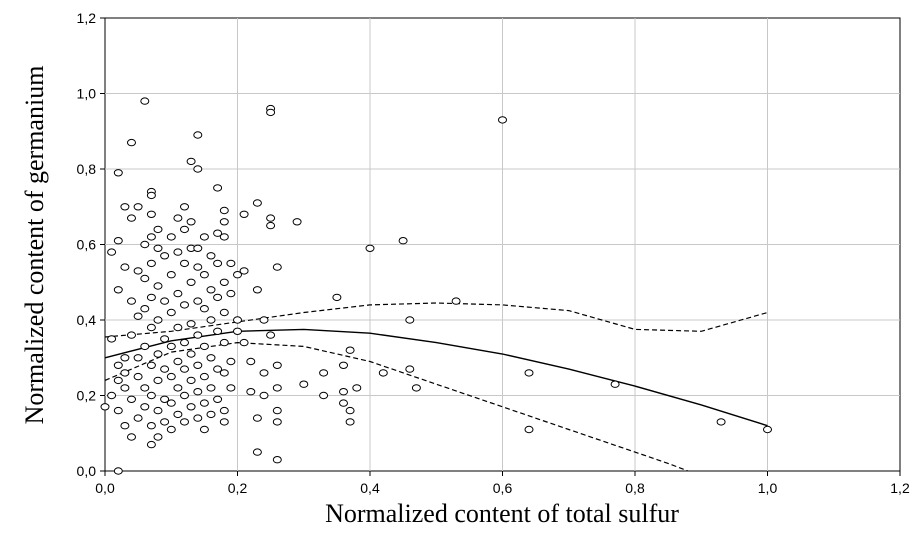 The width and height of the screenshot is (914, 533). Describe the element at coordinates (91, 244) in the screenshot. I see `y-axis-ticks: 0,0 0,2 0,4 0,6 0,8 1,0 1,2` at that location.